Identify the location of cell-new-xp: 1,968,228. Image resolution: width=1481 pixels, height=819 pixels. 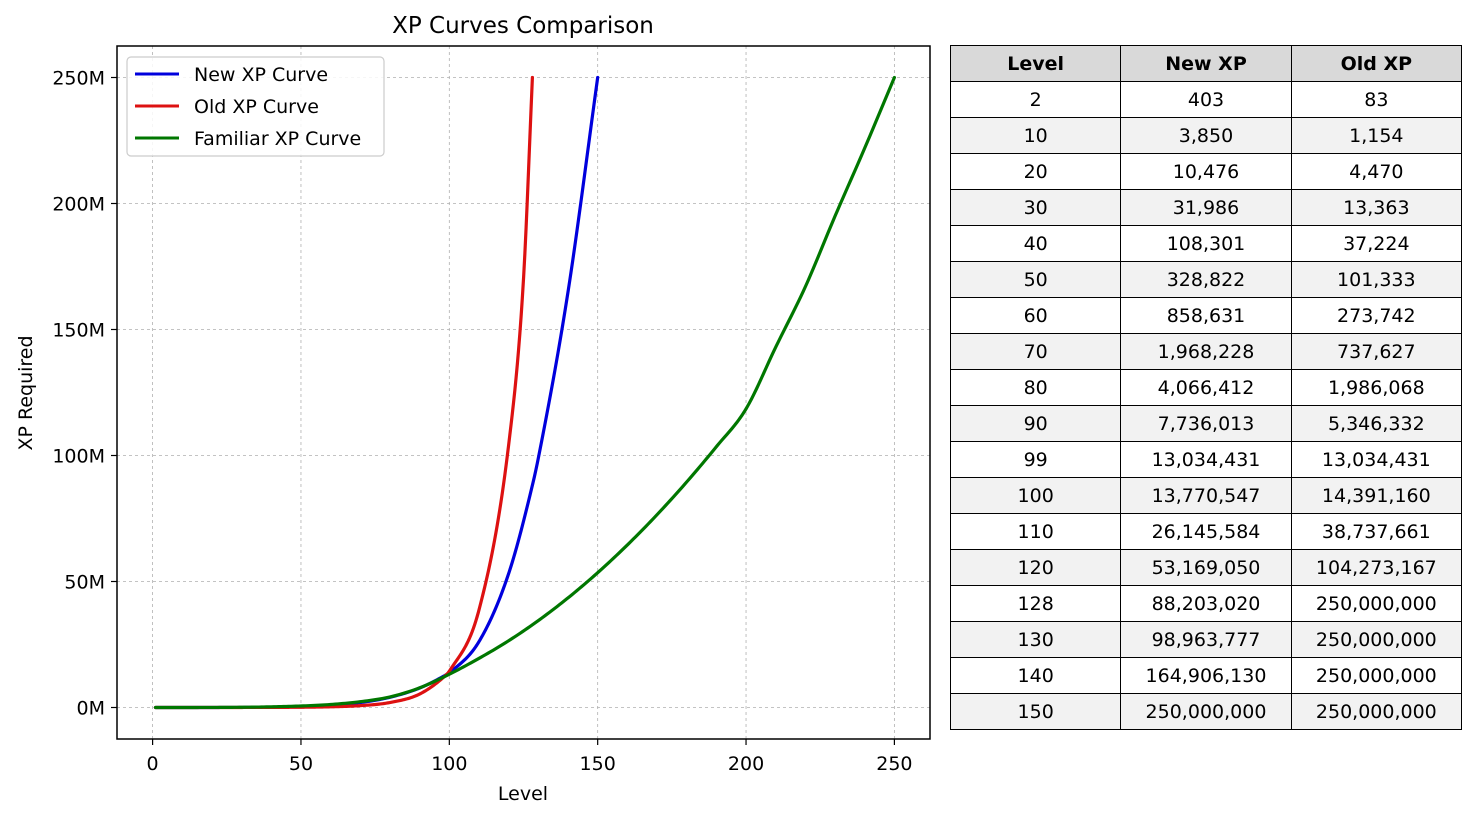
(1206, 351).